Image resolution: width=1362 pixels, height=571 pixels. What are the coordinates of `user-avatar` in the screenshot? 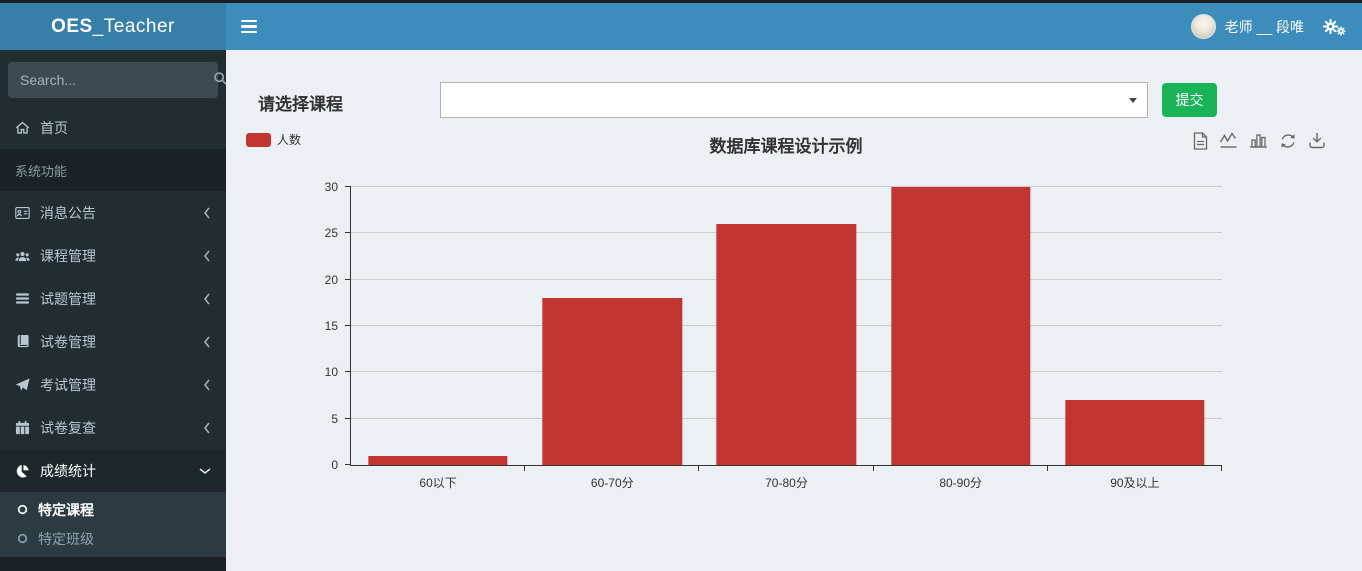 It's located at (1203, 26).